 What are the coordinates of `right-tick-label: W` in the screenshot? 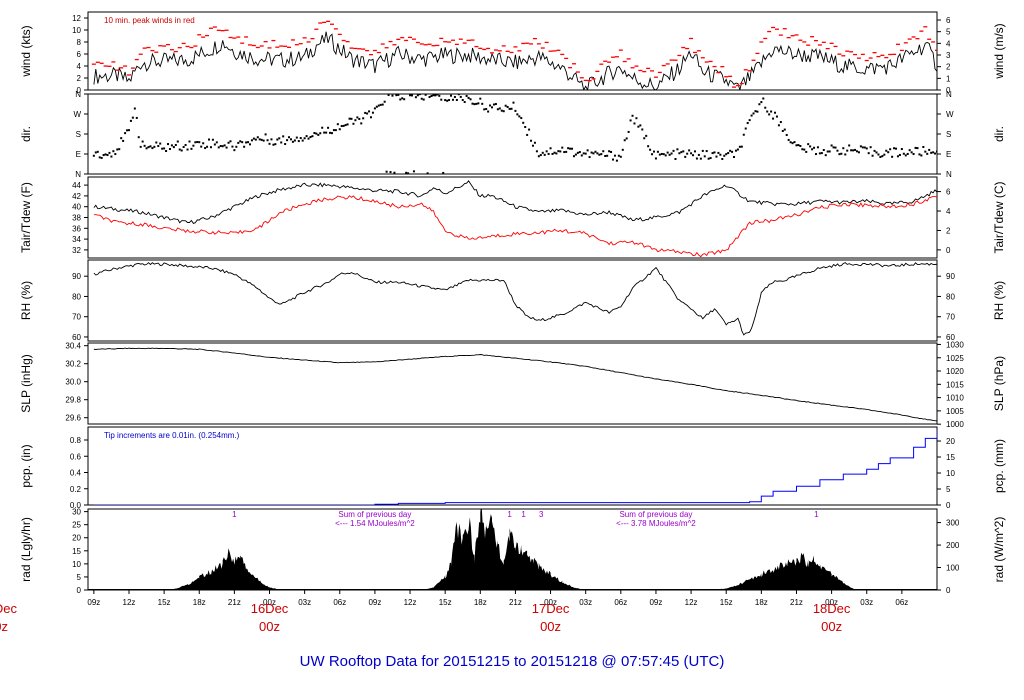 It's located at (950, 114).